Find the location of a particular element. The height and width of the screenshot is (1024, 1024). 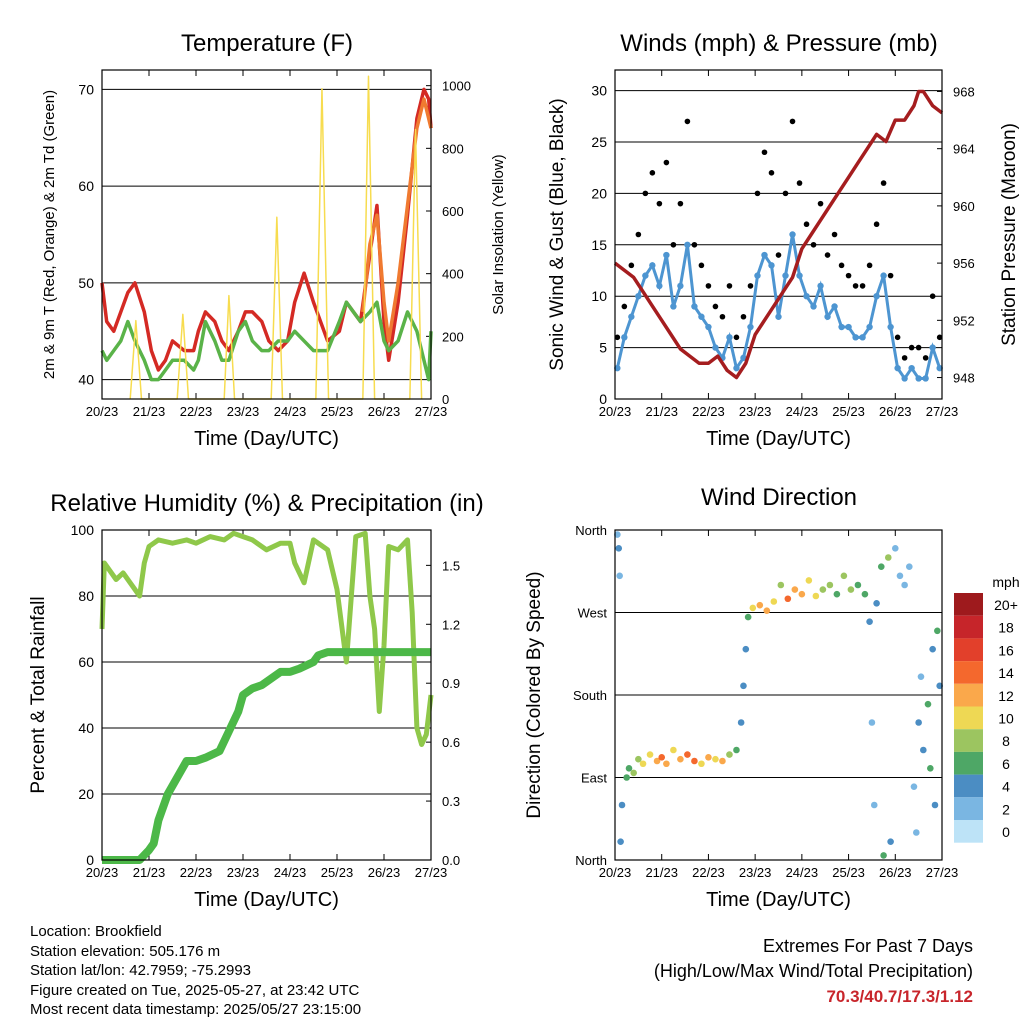

winds-ylabel: Sonic Wind & Gust (Blue, Black) is located at coordinates (557, 234).